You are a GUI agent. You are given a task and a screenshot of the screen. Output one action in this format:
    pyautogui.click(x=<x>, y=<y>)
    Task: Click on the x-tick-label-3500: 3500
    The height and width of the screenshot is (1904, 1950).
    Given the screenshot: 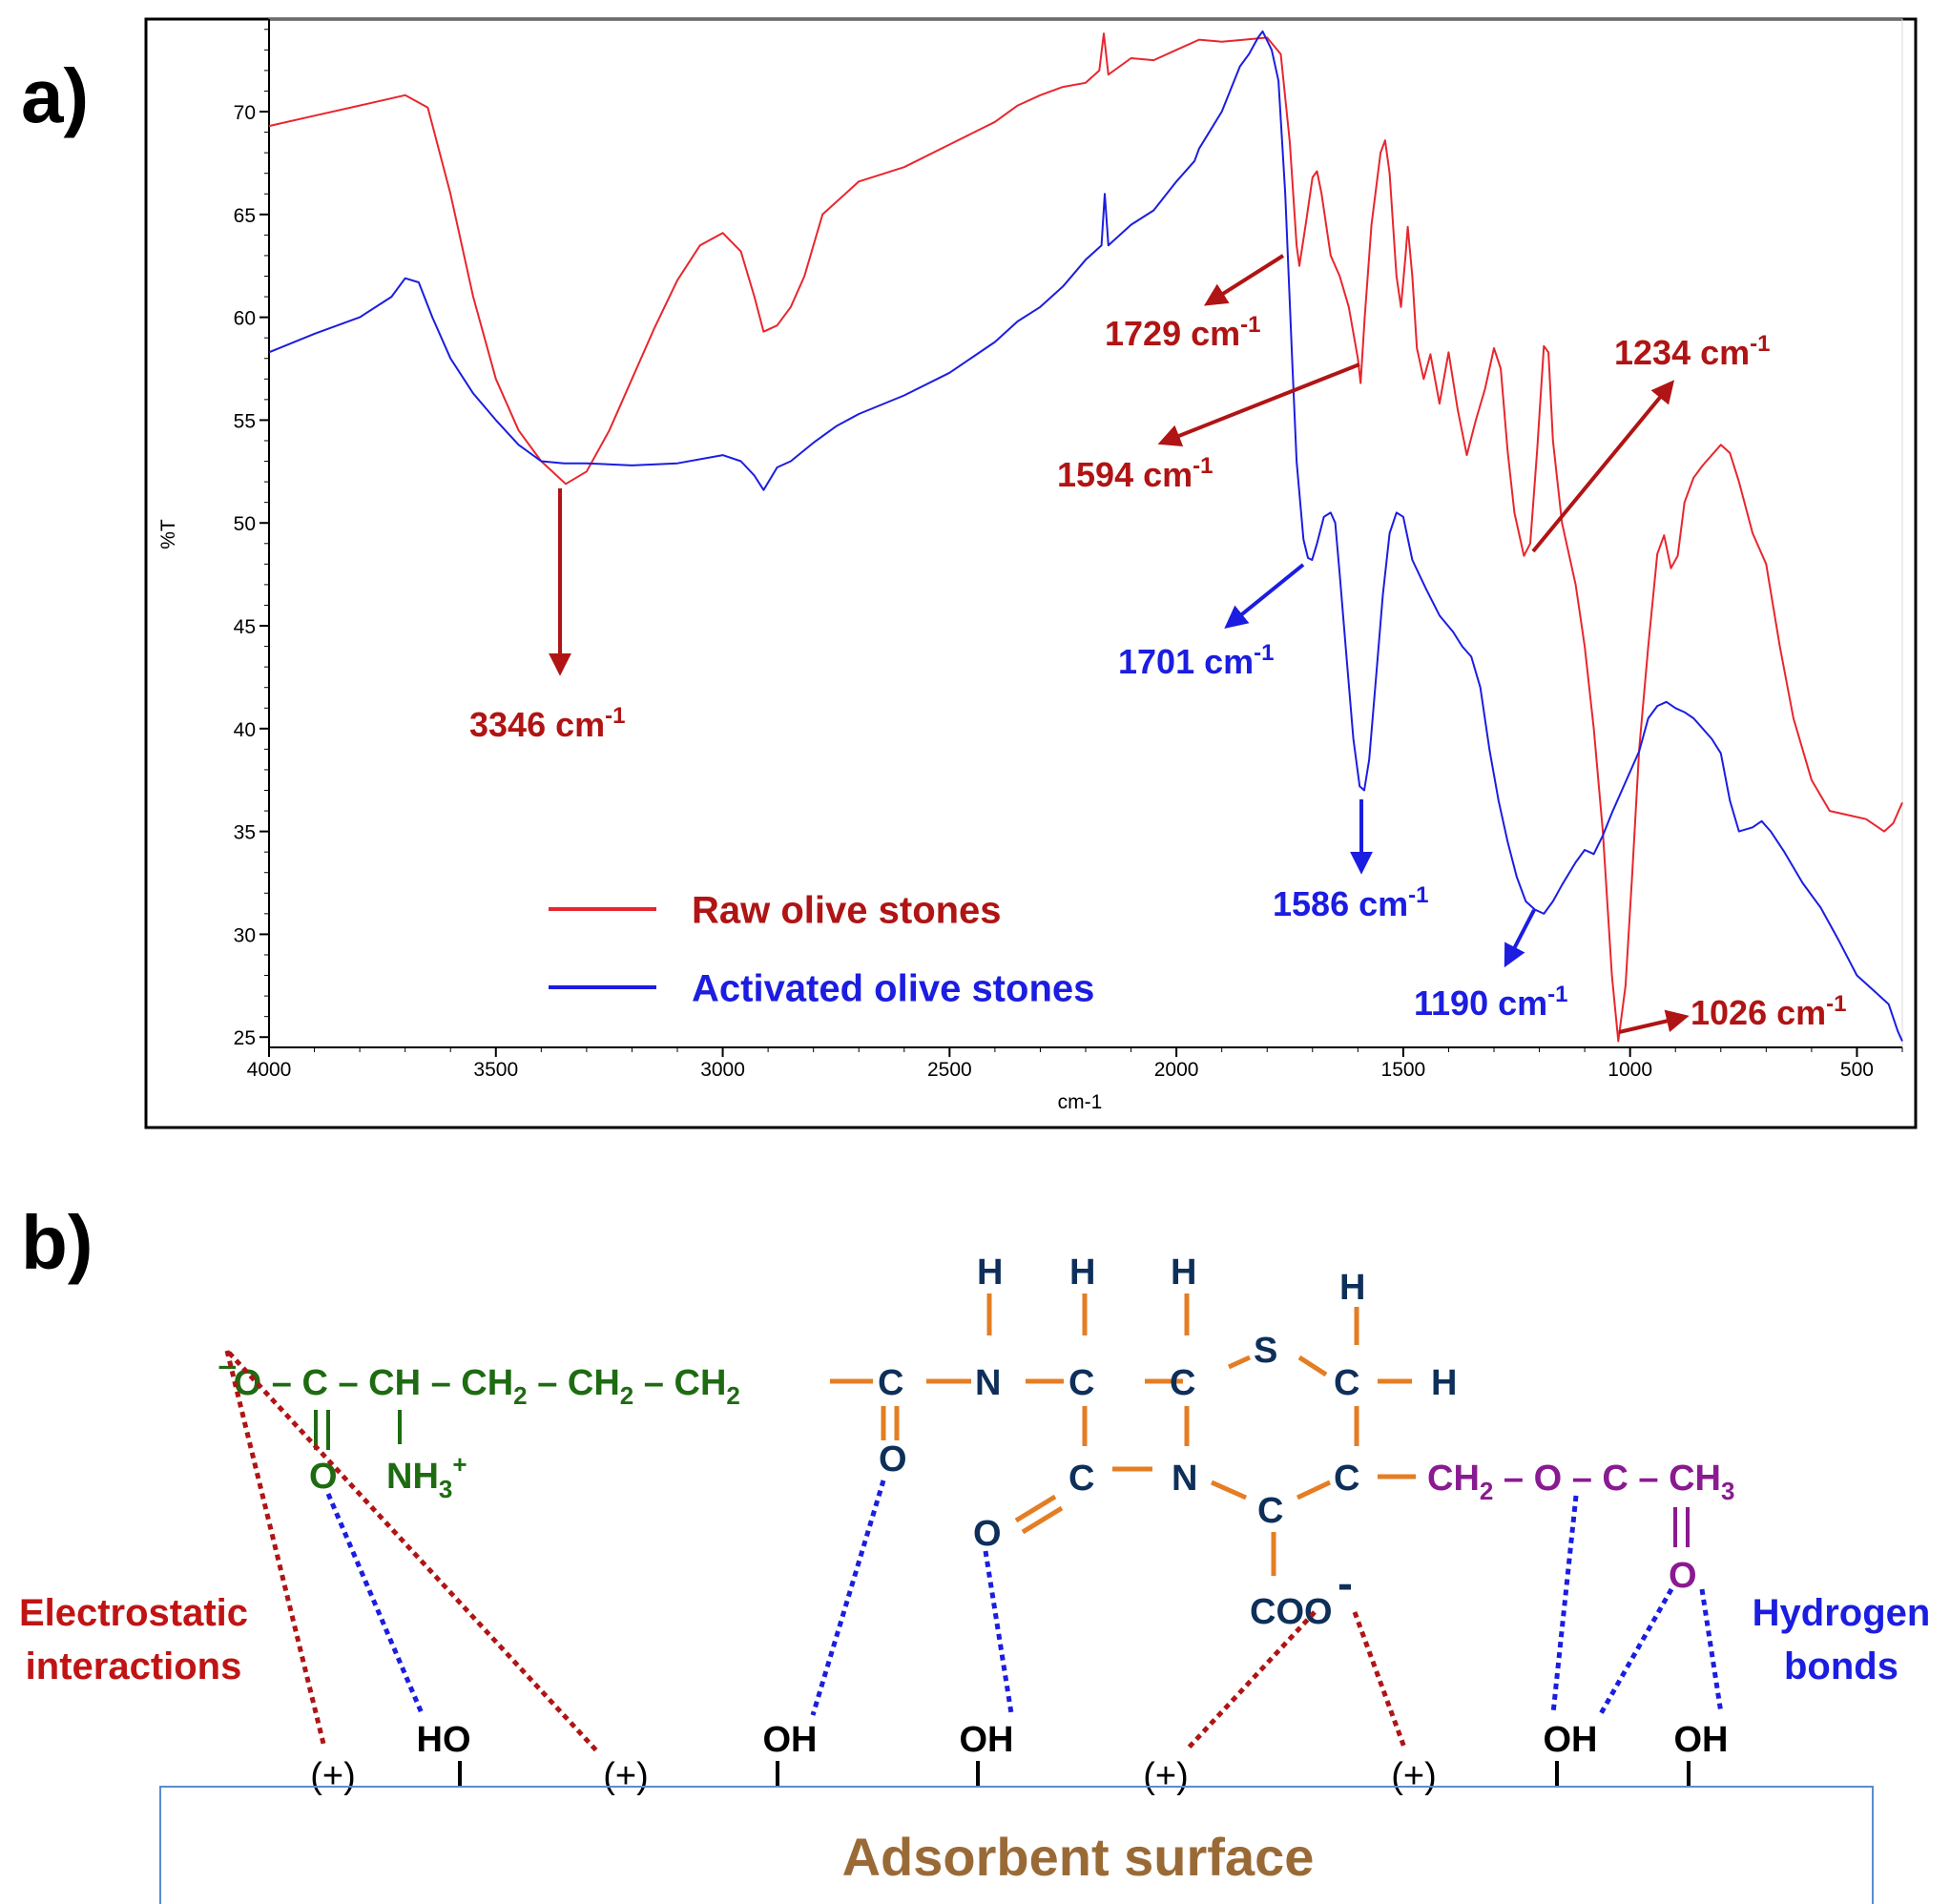 What is the action you would take?
    pyautogui.click(x=495, y=1070)
    